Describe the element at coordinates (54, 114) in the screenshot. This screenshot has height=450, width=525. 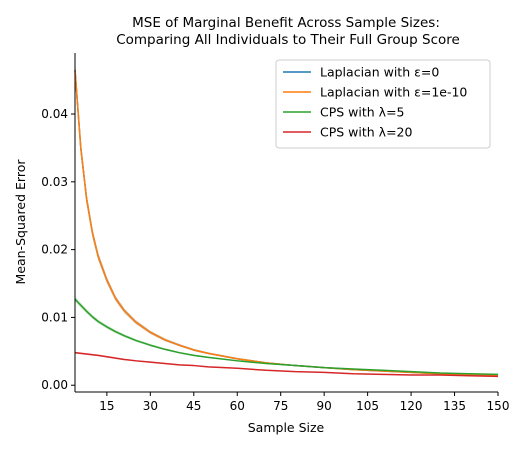
I see `y-tick-label: 0.04` at that location.